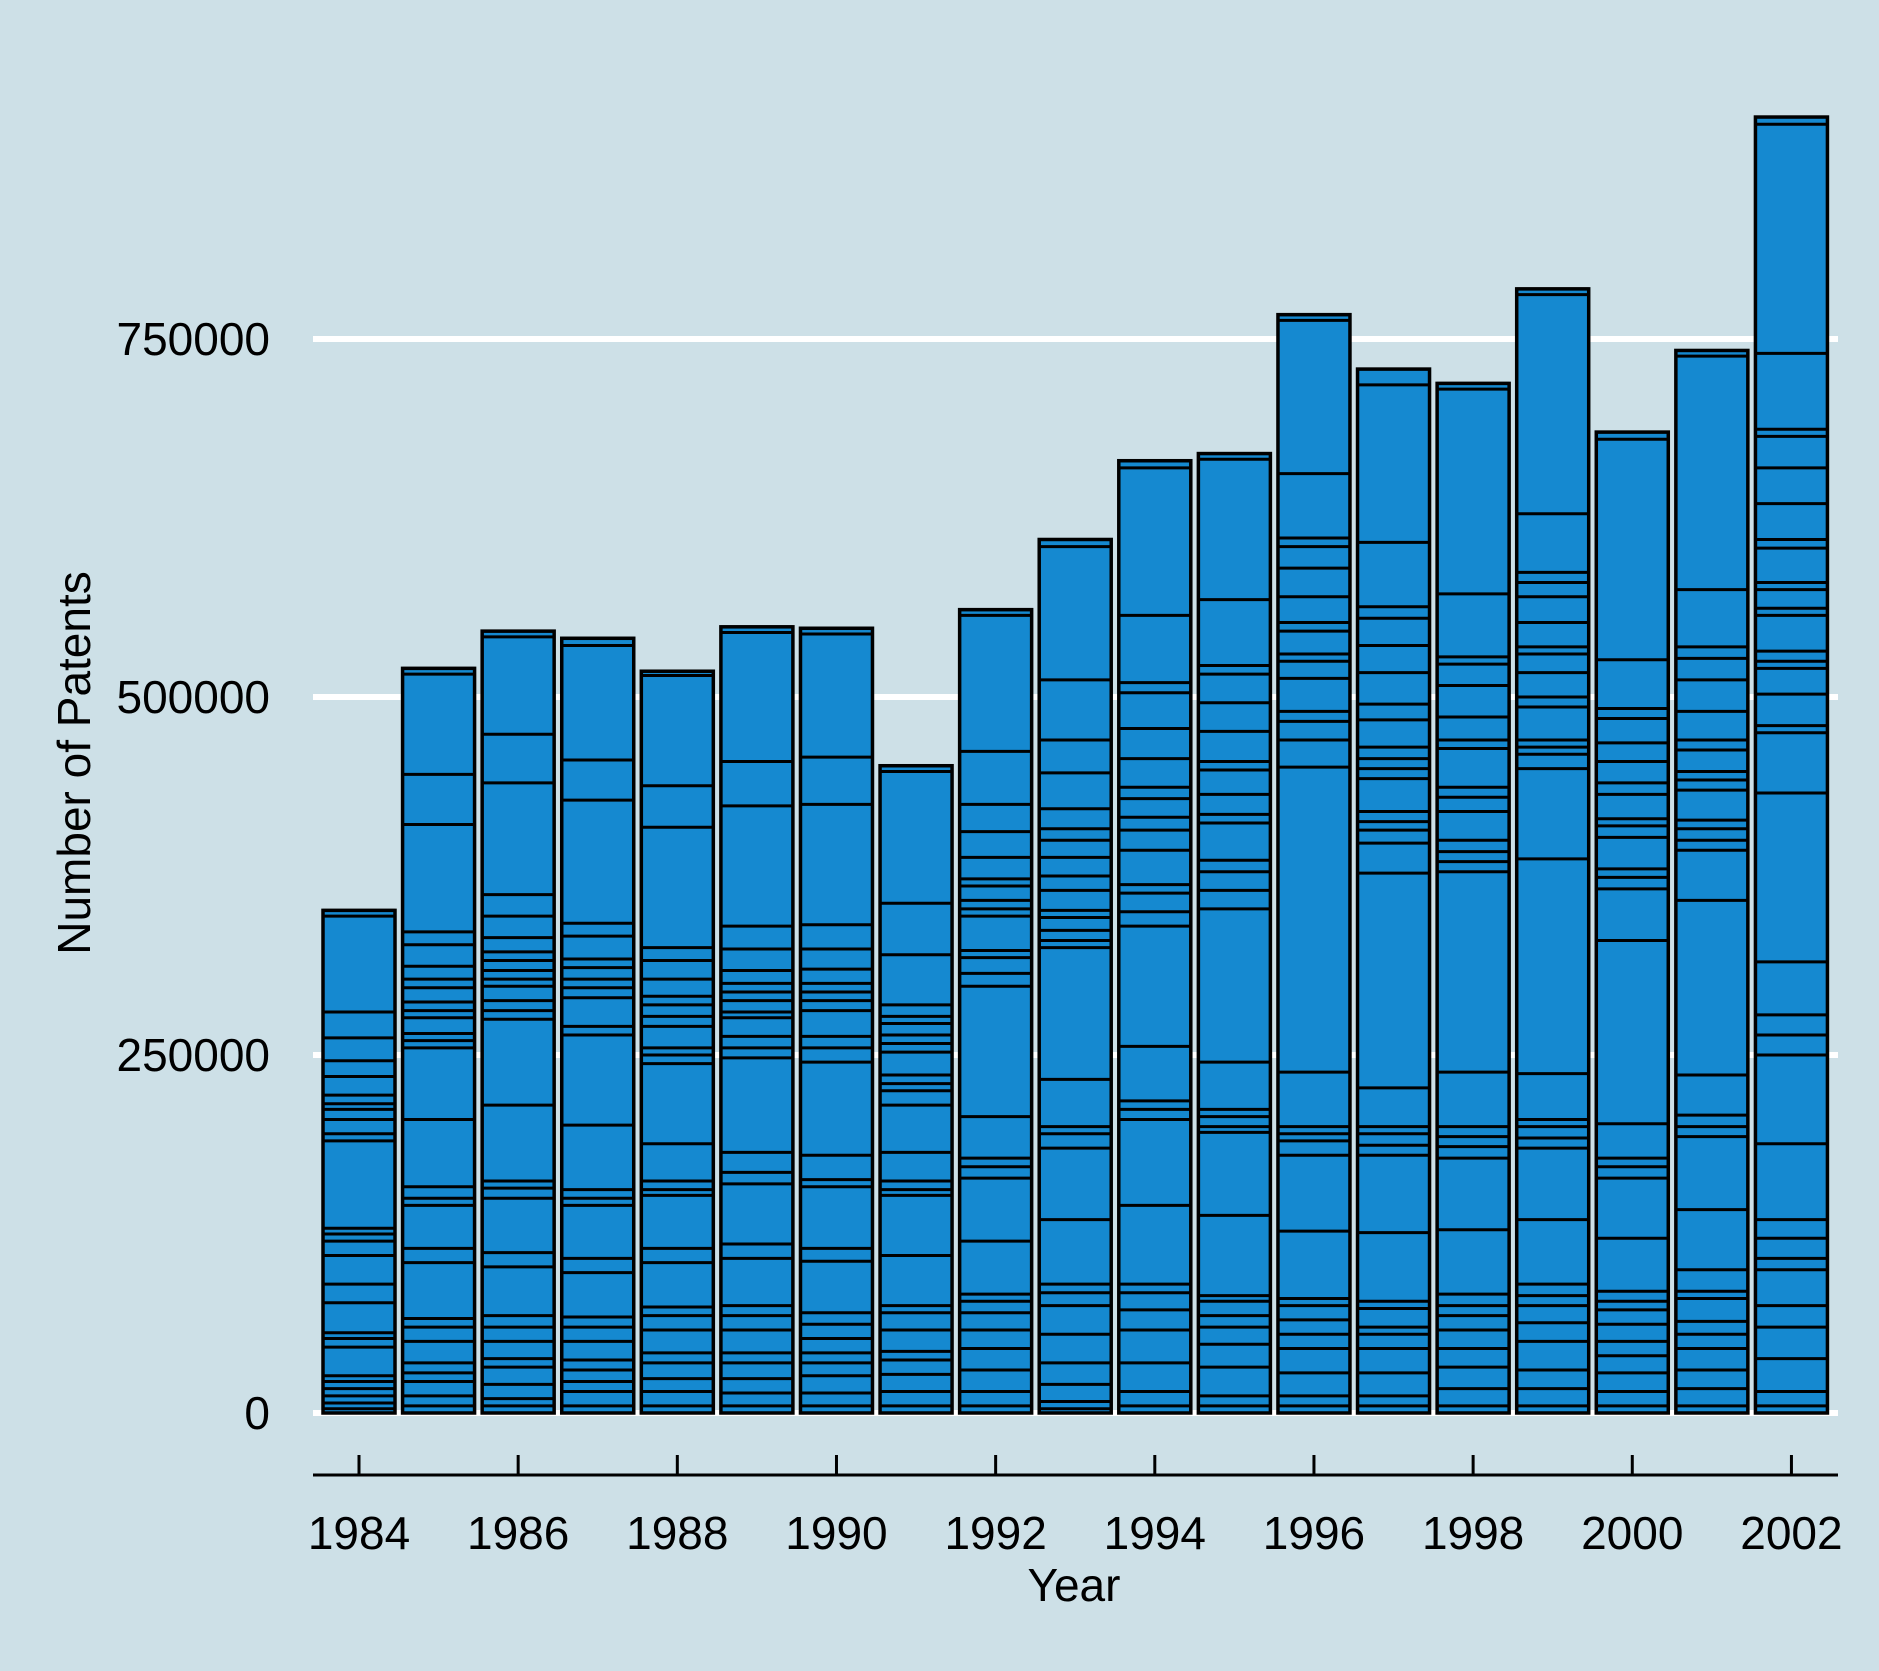  What do you see at coordinates (1632, 1533) in the screenshot?
I see `x-tick-label: 2000` at bounding box center [1632, 1533].